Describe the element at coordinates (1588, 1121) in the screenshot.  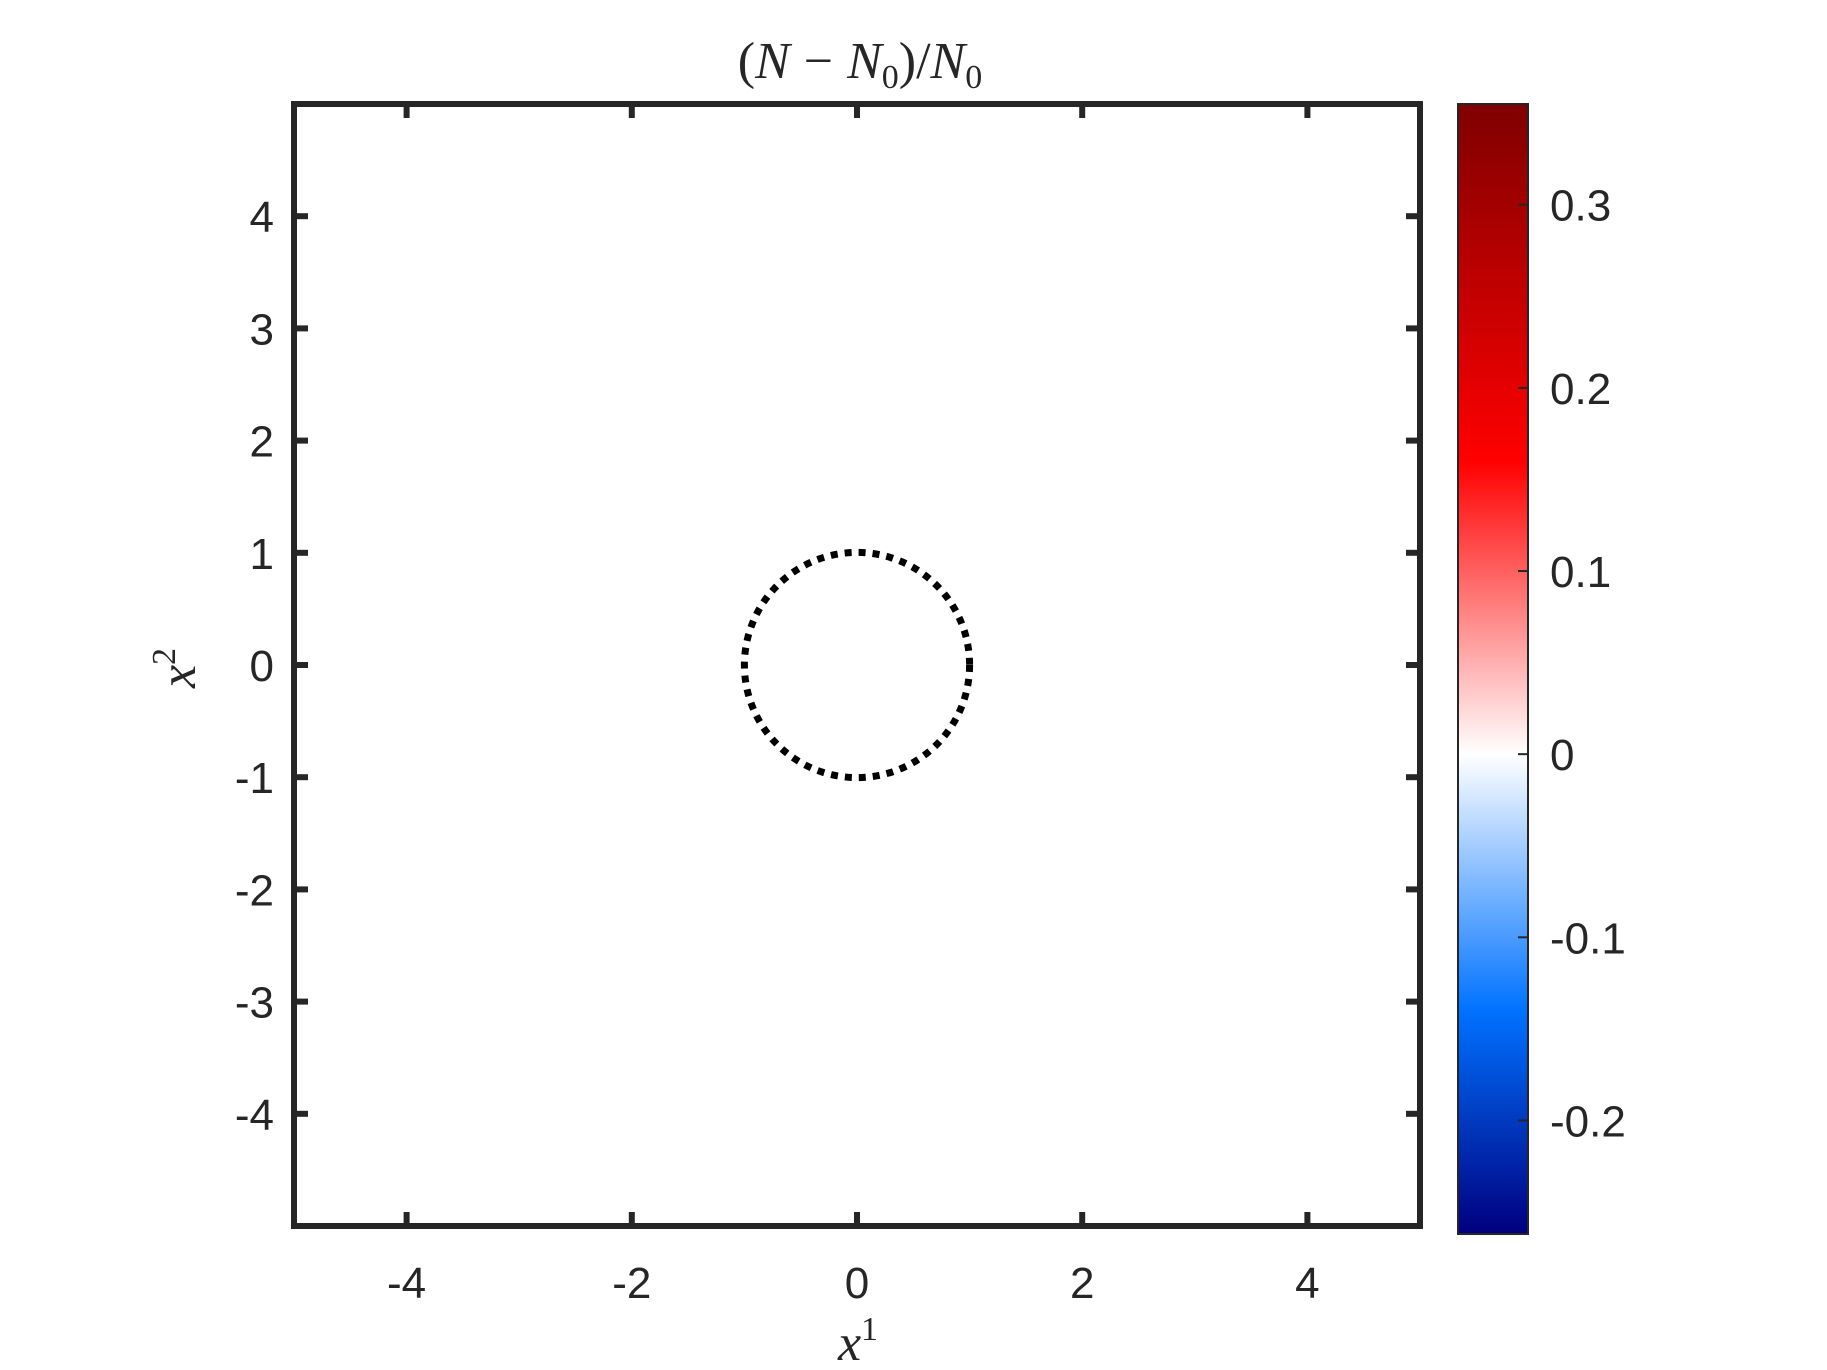
I see `colorbar-tick-label: -0.2` at that location.